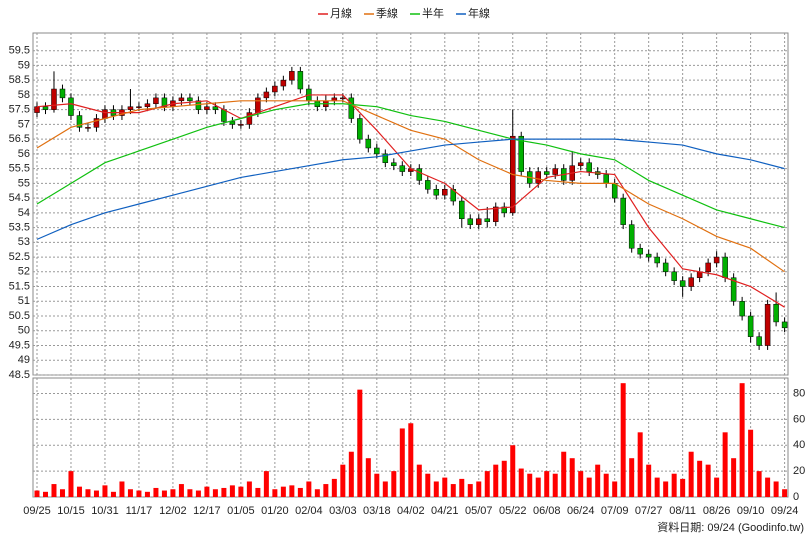 This screenshot has width=808, height=545. Describe the element at coordinates (479, 13) in the screenshot. I see `legend-label: 年線` at that location.